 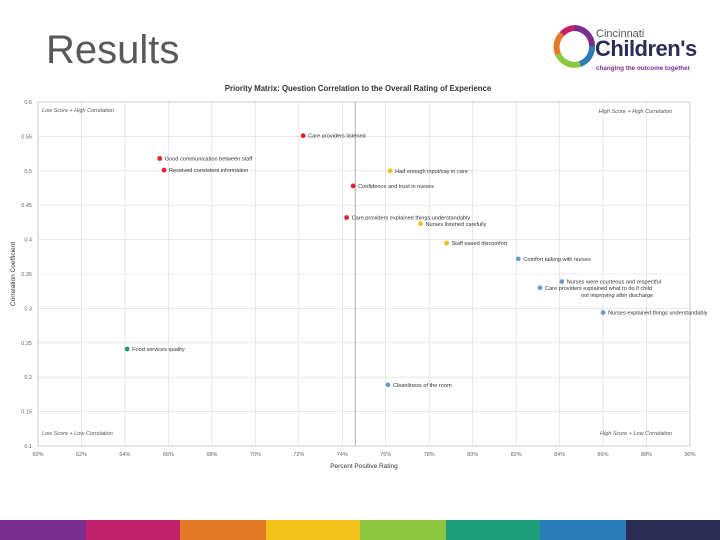 What do you see at coordinates (396, 187) in the screenshot?
I see `data-point-label: Confidence and trust in nurses` at bounding box center [396, 187].